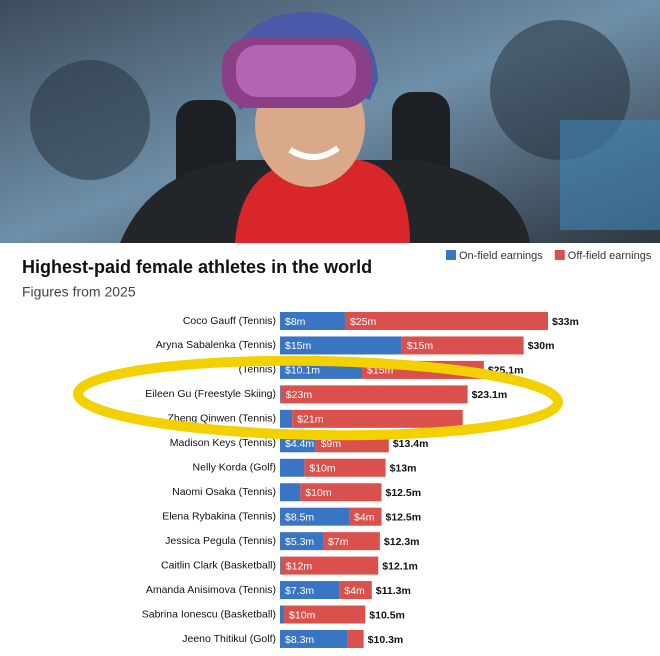 The width and height of the screenshot is (660, 656). What do you see at coordinates (403, 469) in the screenshot?
I see `total-label: $13m` at bounding box center [403, 469].